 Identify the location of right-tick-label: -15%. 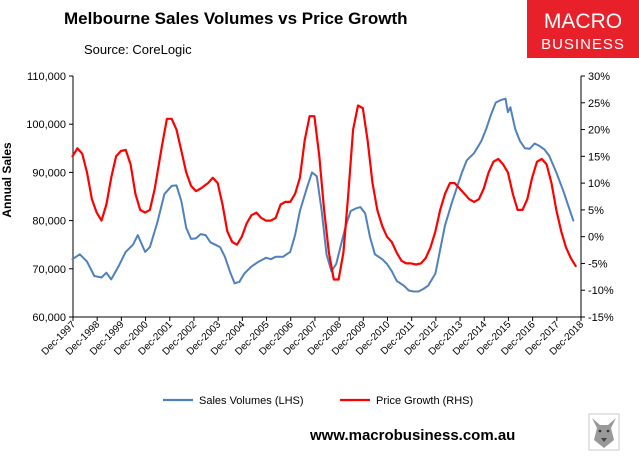
(601, 318).